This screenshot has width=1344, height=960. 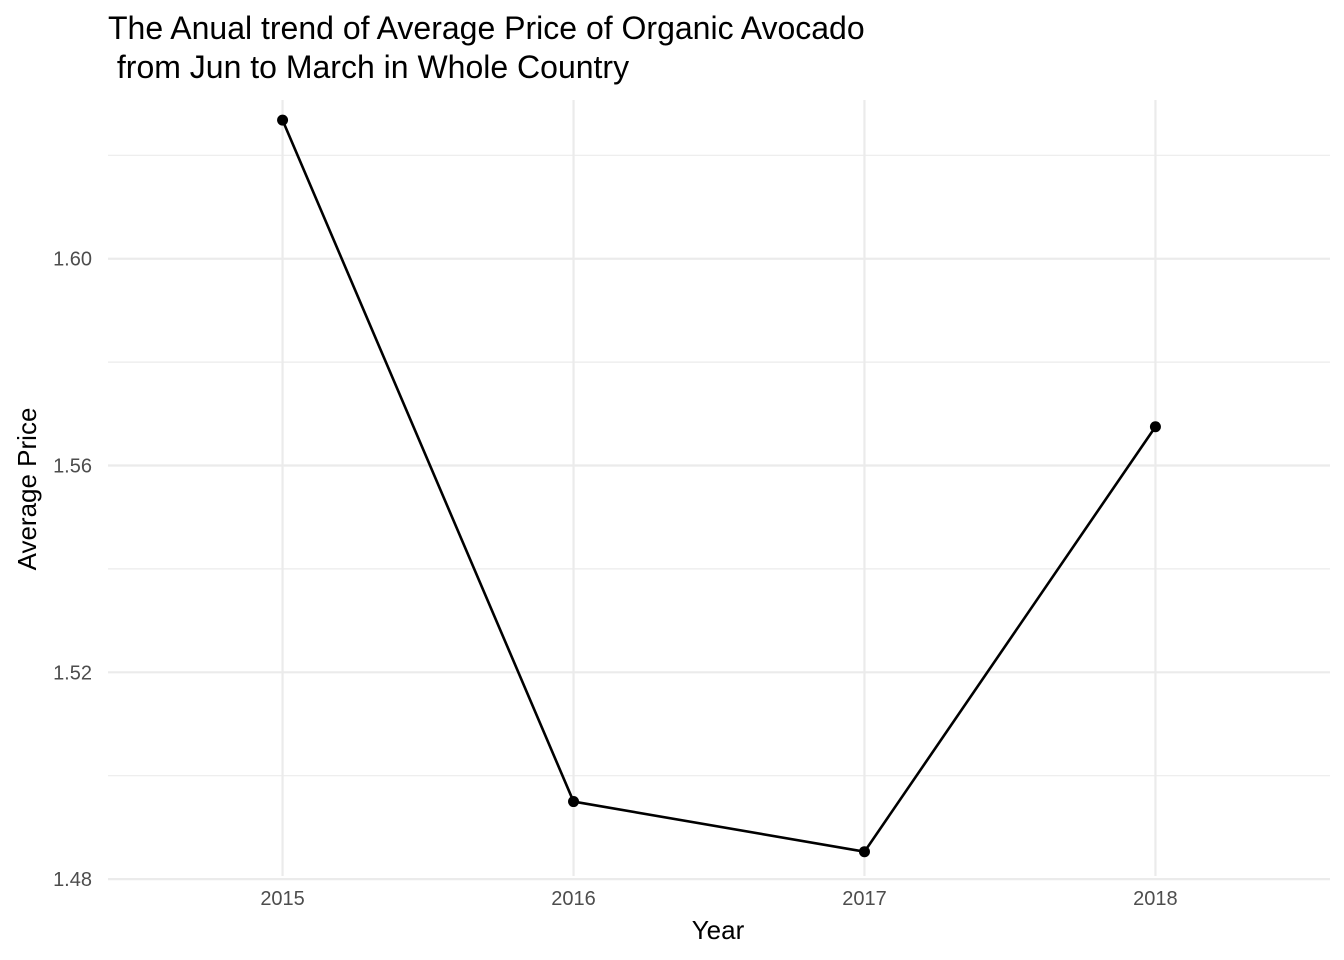 What do you see at coordinates (864, 899) in the screenshot?
I see `x-tick-label: 2017` at bounding box center [864, 899].